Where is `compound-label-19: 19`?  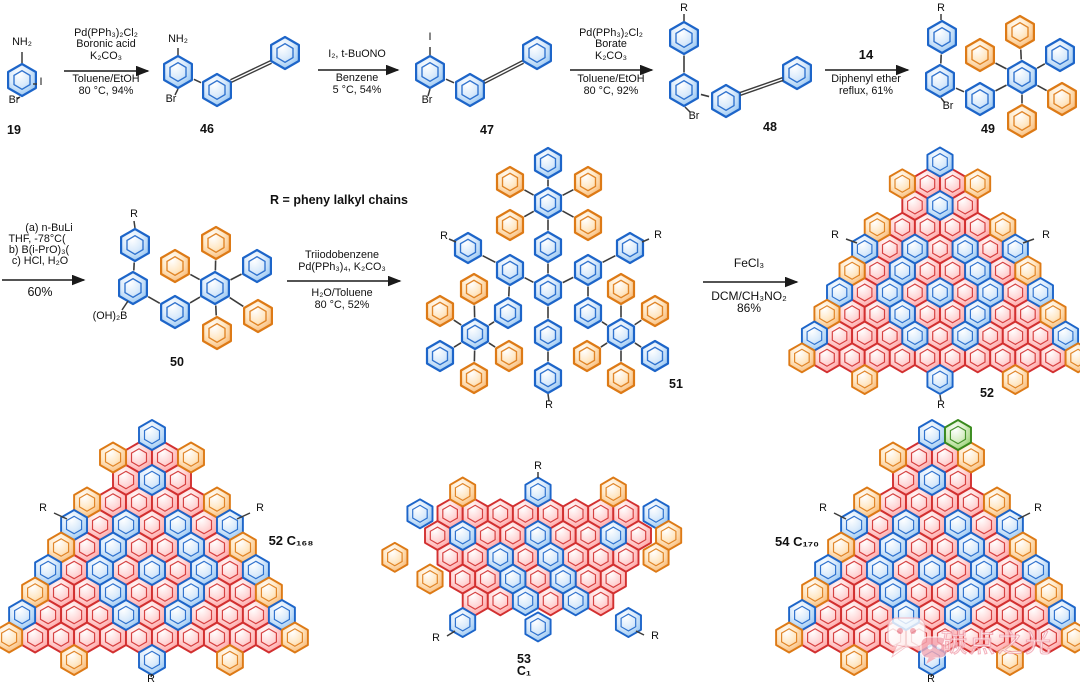 compound-label-19: 19 is located at coordinates (14, 130).